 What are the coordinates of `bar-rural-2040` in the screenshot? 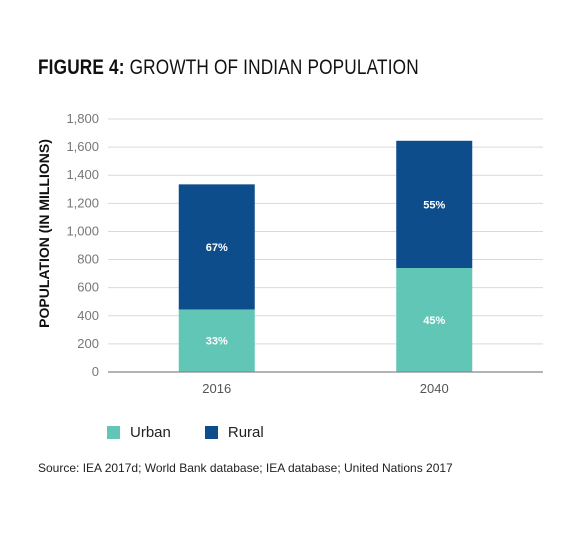 It's located at (434, 204).